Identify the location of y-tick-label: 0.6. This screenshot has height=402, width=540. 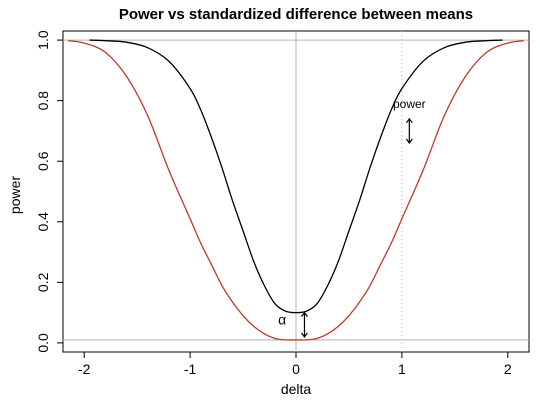
(43, 161).